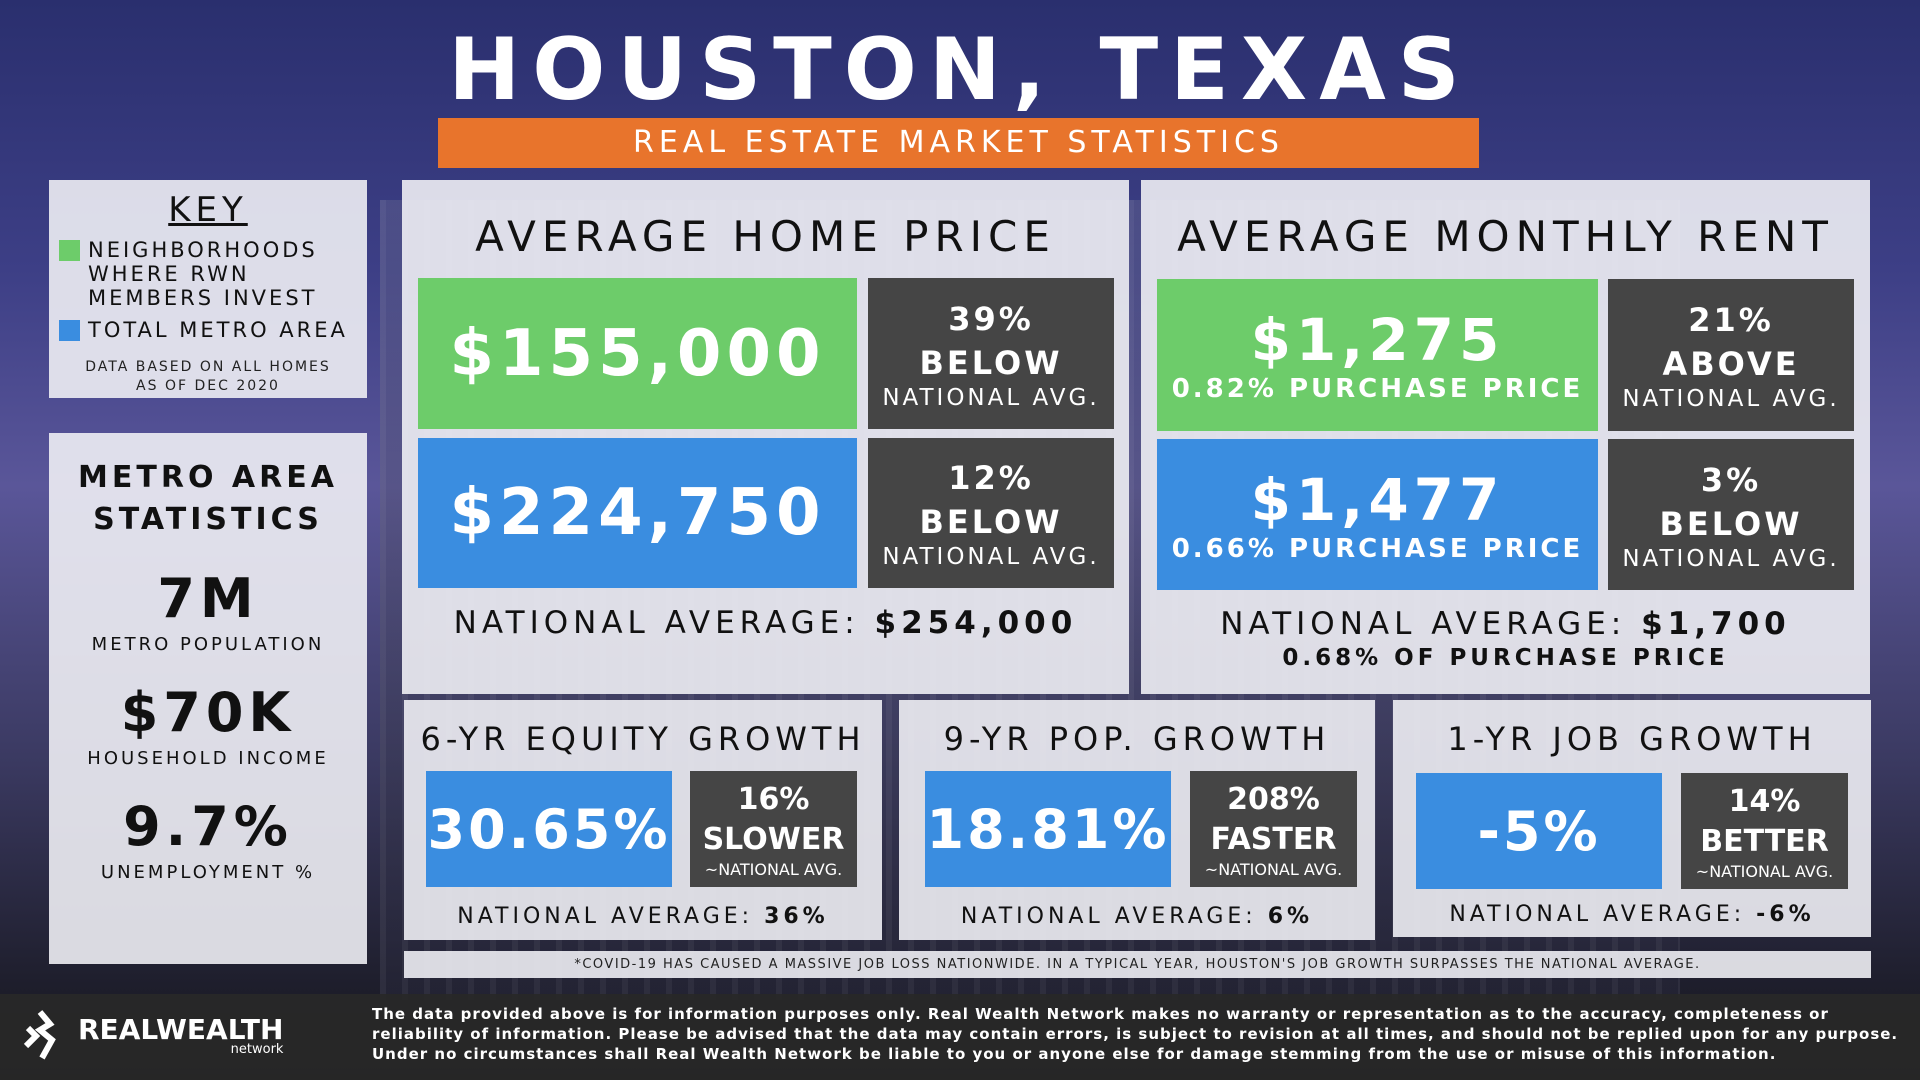 Image resolution: width=1920 pixels, height=1080 pixels. I want to click on national-value: $254,000, so click(976, 623).